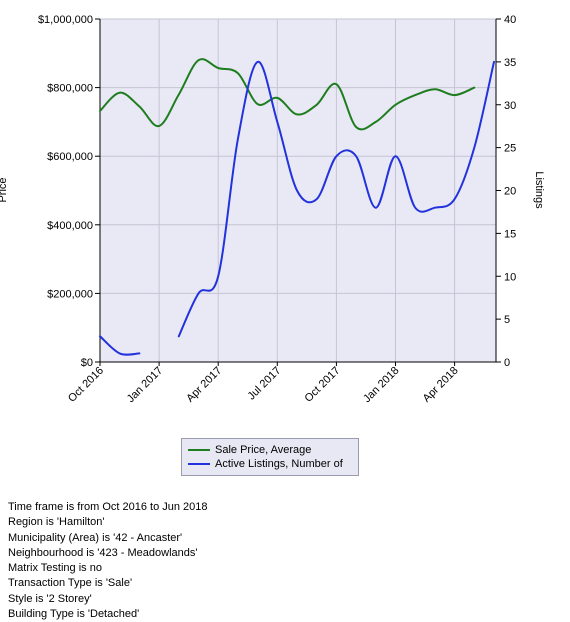  Describe the element at coordinates (510, 63) in the screenshot. I see `right-tick-label: 35` at that location.